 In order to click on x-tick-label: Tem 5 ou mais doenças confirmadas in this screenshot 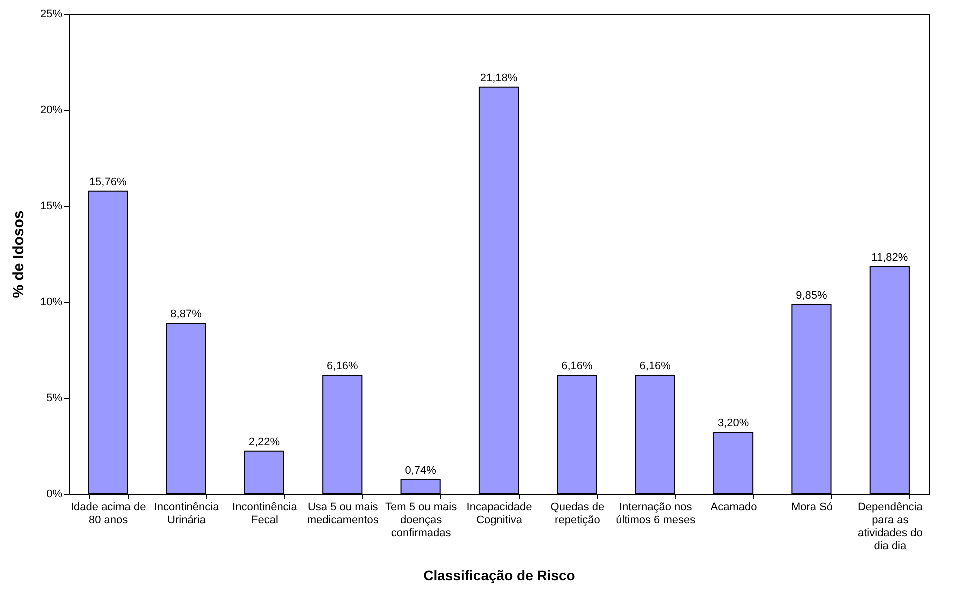, I will do `click(422, 521)`.